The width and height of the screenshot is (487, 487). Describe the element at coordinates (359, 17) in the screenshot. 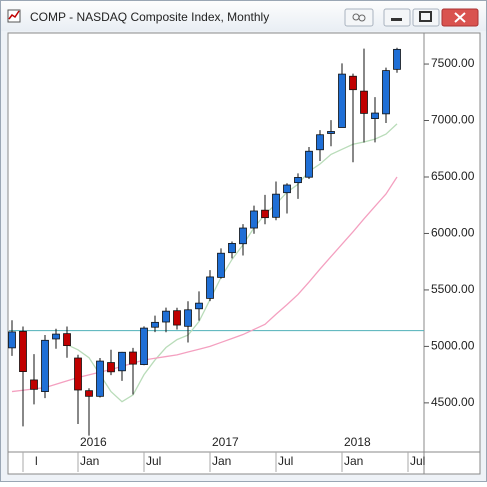

I see `link-button` at that location.